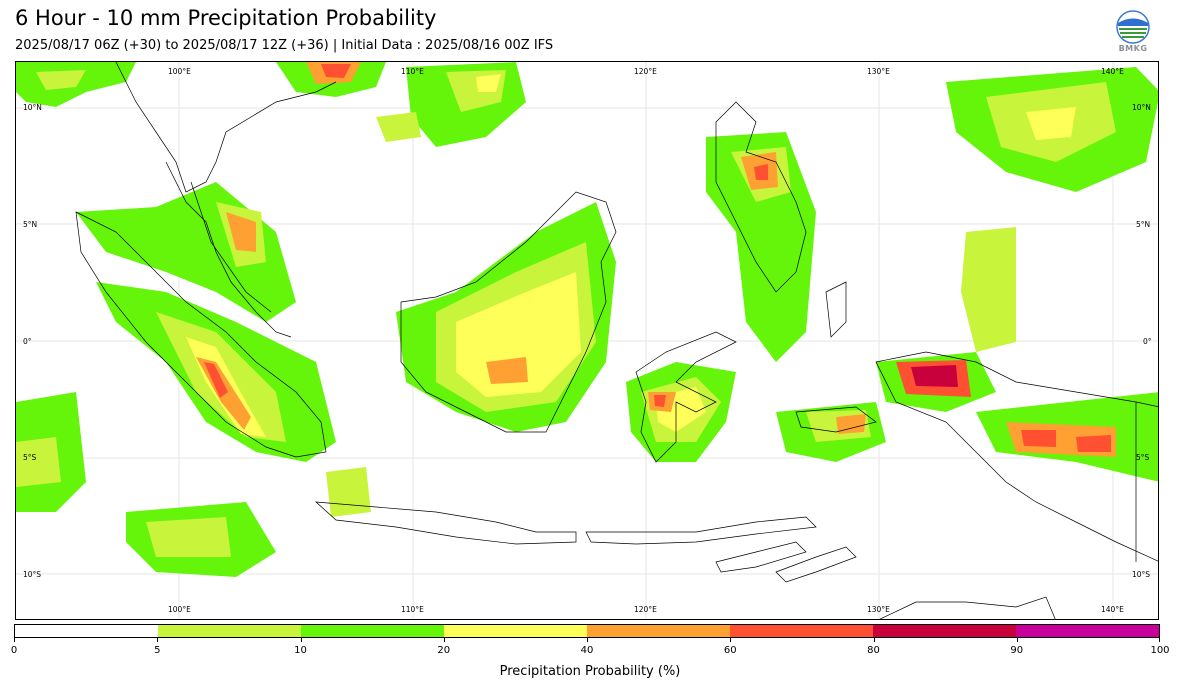 This screenshot has width=1180, height=690. What do you see at coordinates (32, 574) in the screenshot?
I see `lat-label-left-10s: 10°S` at bounding box center [32, 574].